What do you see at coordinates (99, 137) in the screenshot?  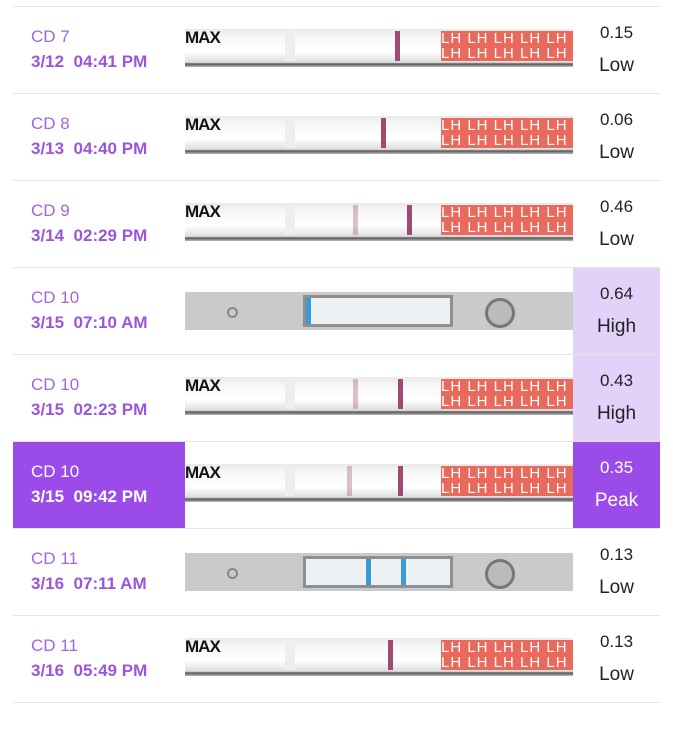 I see `date-cell: CD 8 3/13 04:40 PM` at bounding box center [99, 137].